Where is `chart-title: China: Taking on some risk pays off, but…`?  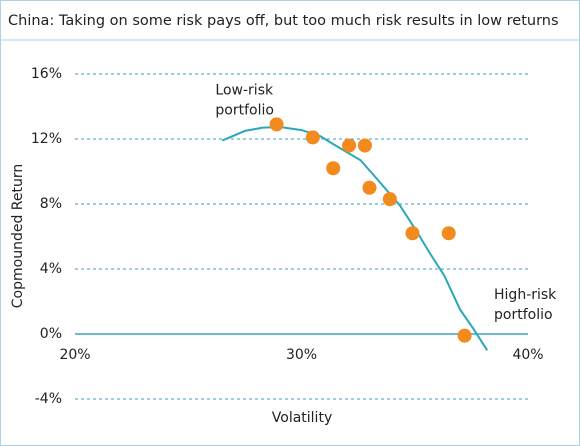
chart-title: China: Taking on some risk pays off, but… is located at coordinates (283, 21).